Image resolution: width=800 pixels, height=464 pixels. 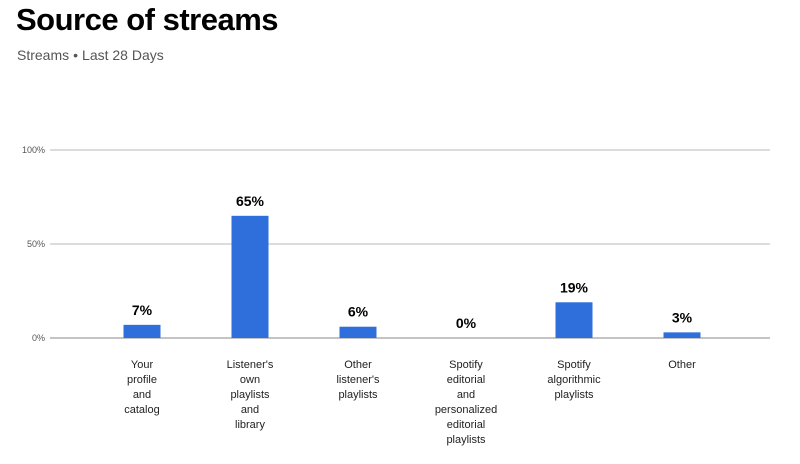 What do you see at coordinates (358, 312) in the screenshot?
I see `bar-value-label: 6%` at bounding box center [358, 312].